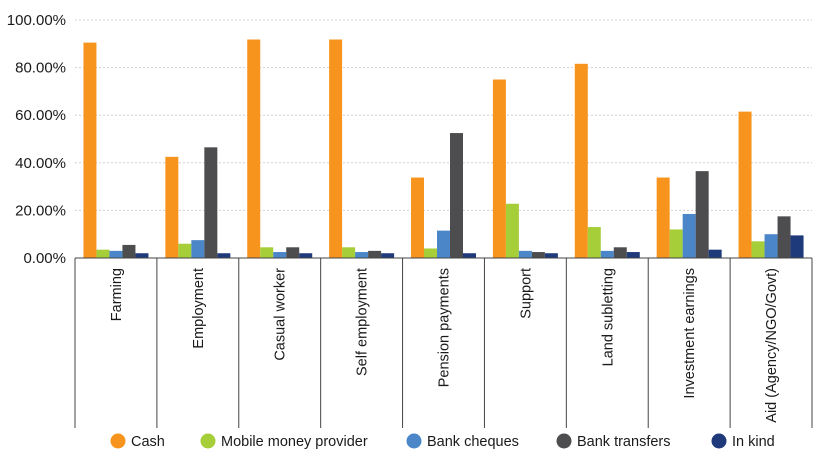  What do you see at coordinates (36, 139) in the screenshot?
I see `y-axis: 0.00% 20.00% 40.00% 60.00% 80.00% 100.00%` at bounding box center [36, 139].